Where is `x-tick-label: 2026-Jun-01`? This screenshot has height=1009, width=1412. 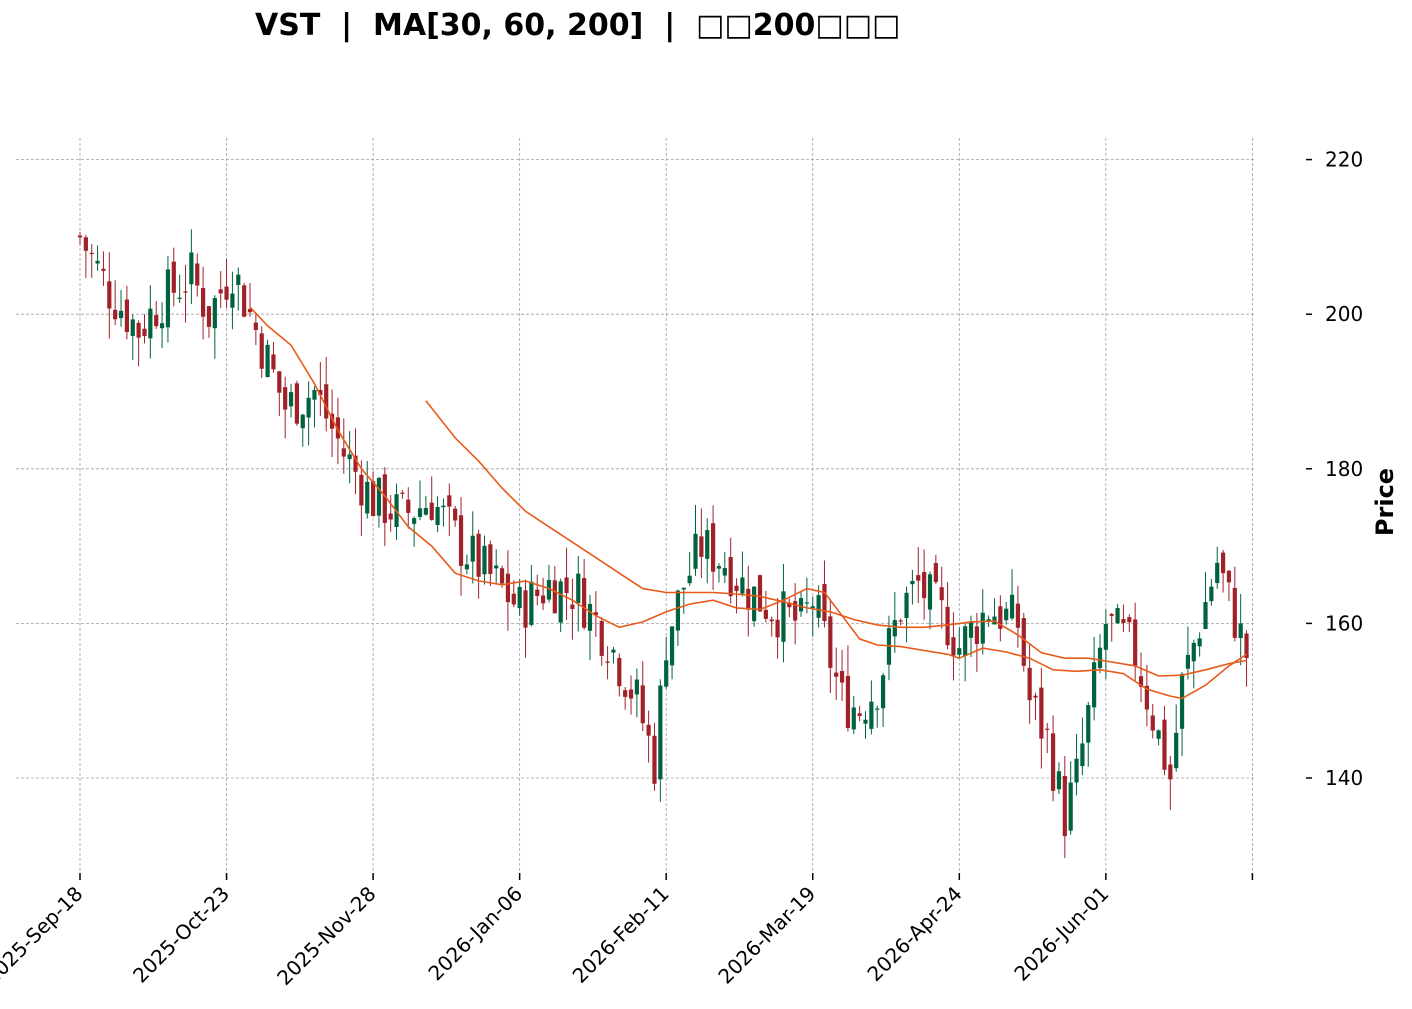
x-tick-label: 2026-Jun-01 is located at coordinates (1061, 934).